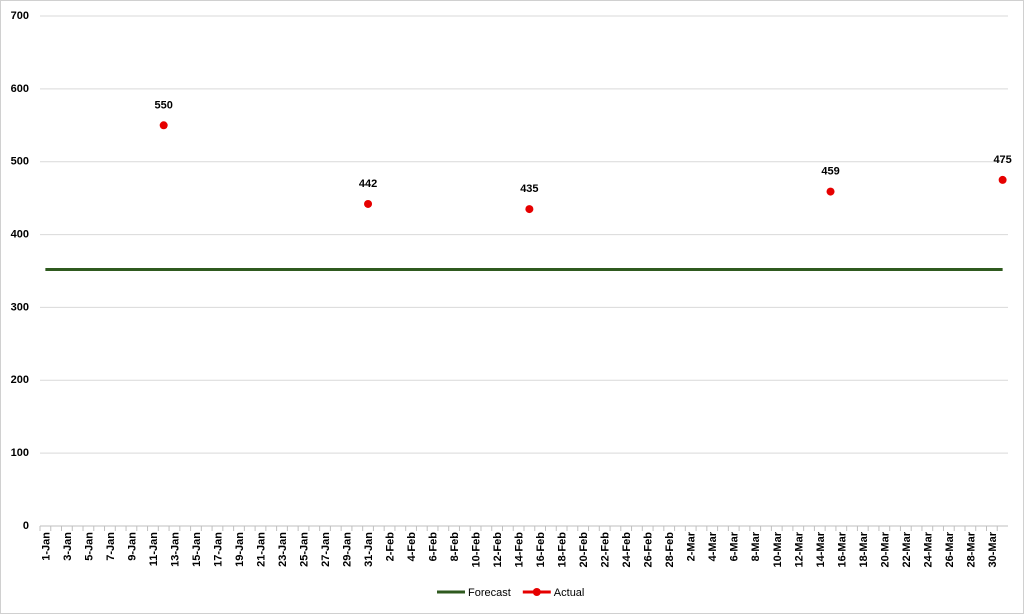 The image size is (1024, 614). What do you see at coordinates (670, 550) in the screenshot?
I see `x-tick-label: 28-Feb` at bounding box center [670, 550].